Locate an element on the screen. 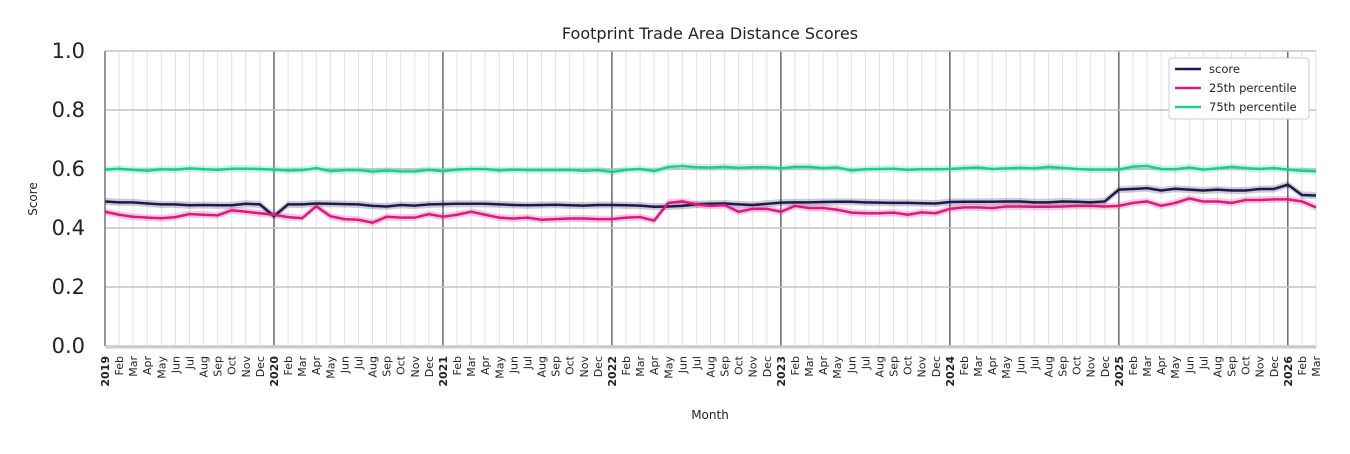 Image resolution: width=1350 pixels, height=454 pixels. y-tick-label: 1.0 is located at coordinates (68, 51).